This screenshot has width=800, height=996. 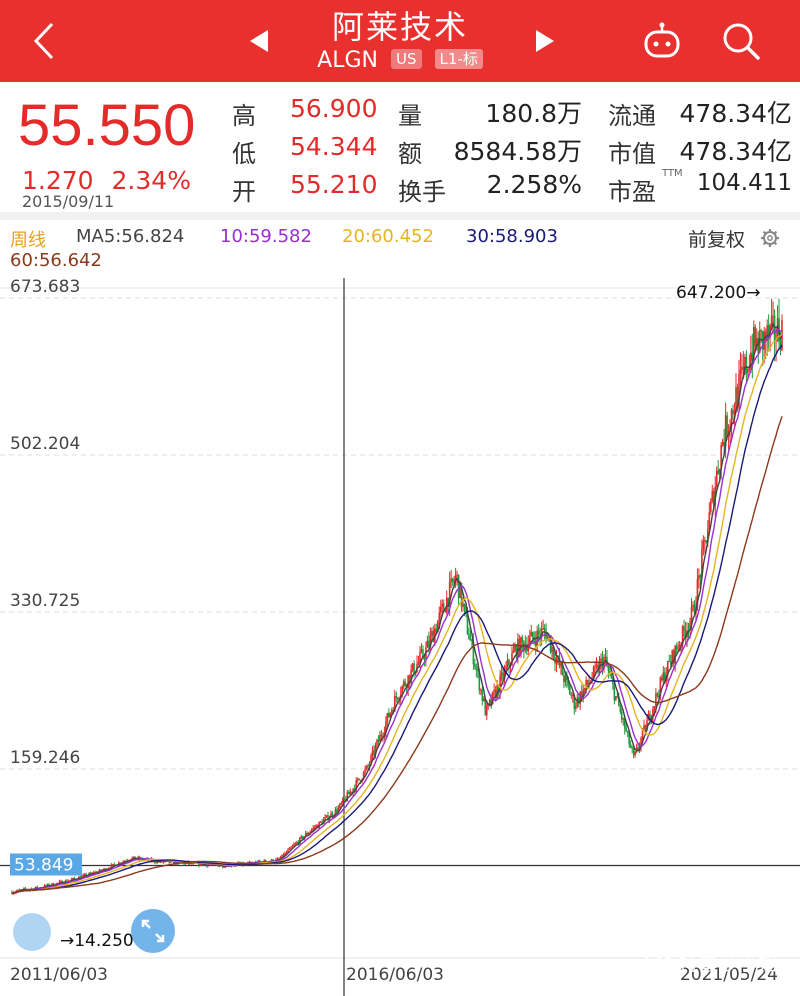 I want to click on next-stock-icon, so click(x=544, y=41).